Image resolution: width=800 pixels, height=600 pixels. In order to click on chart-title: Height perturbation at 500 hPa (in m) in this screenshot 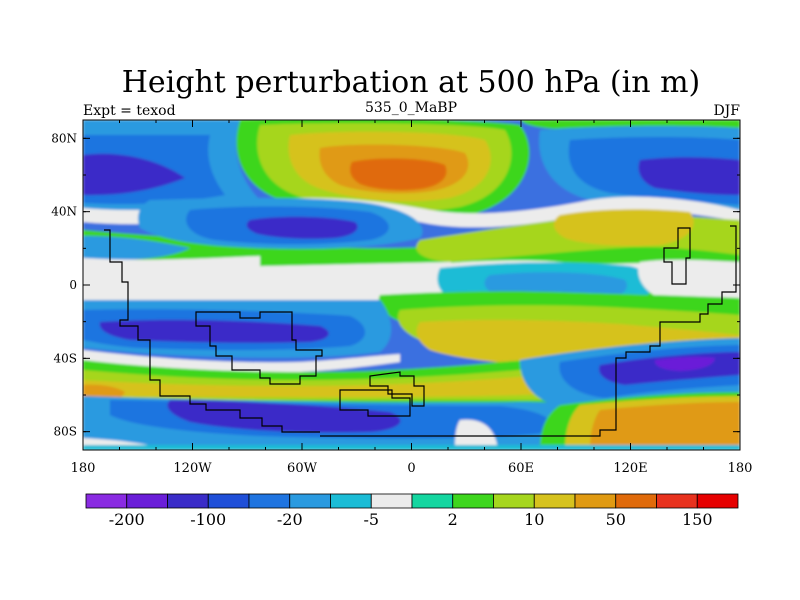, I will do `click(411, 82)`.